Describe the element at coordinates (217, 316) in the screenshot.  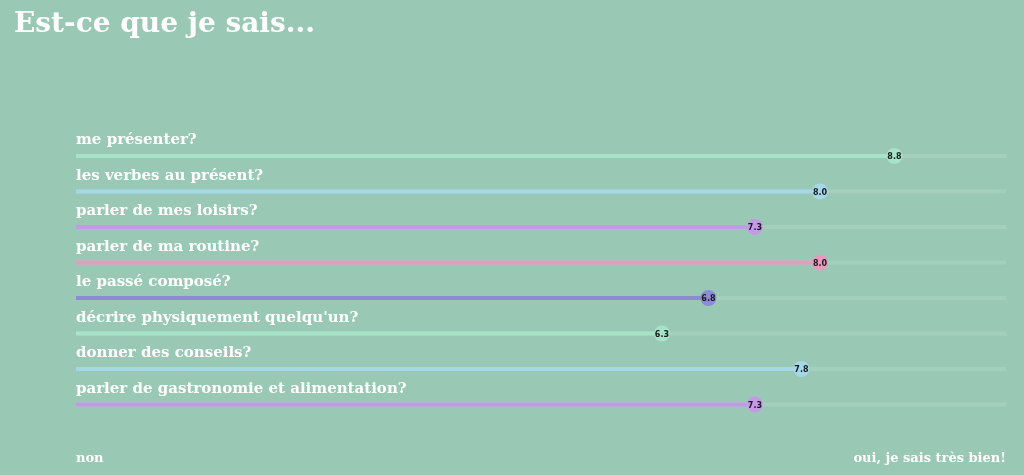
I see `y-tick-label: décrire physiquement quelqu'un?` at that location.